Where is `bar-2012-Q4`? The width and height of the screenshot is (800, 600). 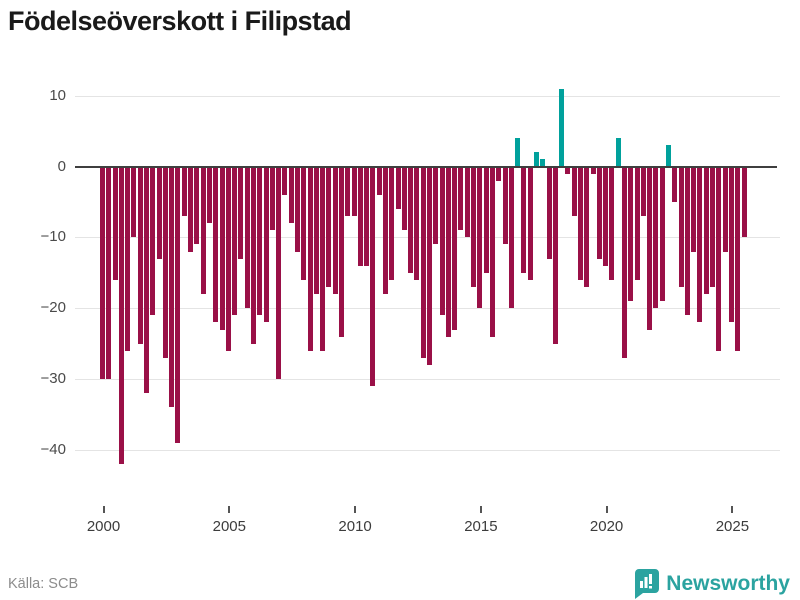
bar-2012-Q4 is located at coordinates (423, 262).